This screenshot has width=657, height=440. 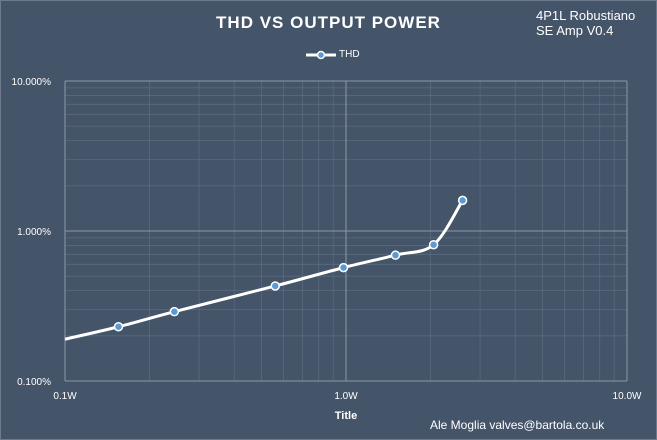 I want to click on legend-label-thd: THD, so click(x=349, y=54).